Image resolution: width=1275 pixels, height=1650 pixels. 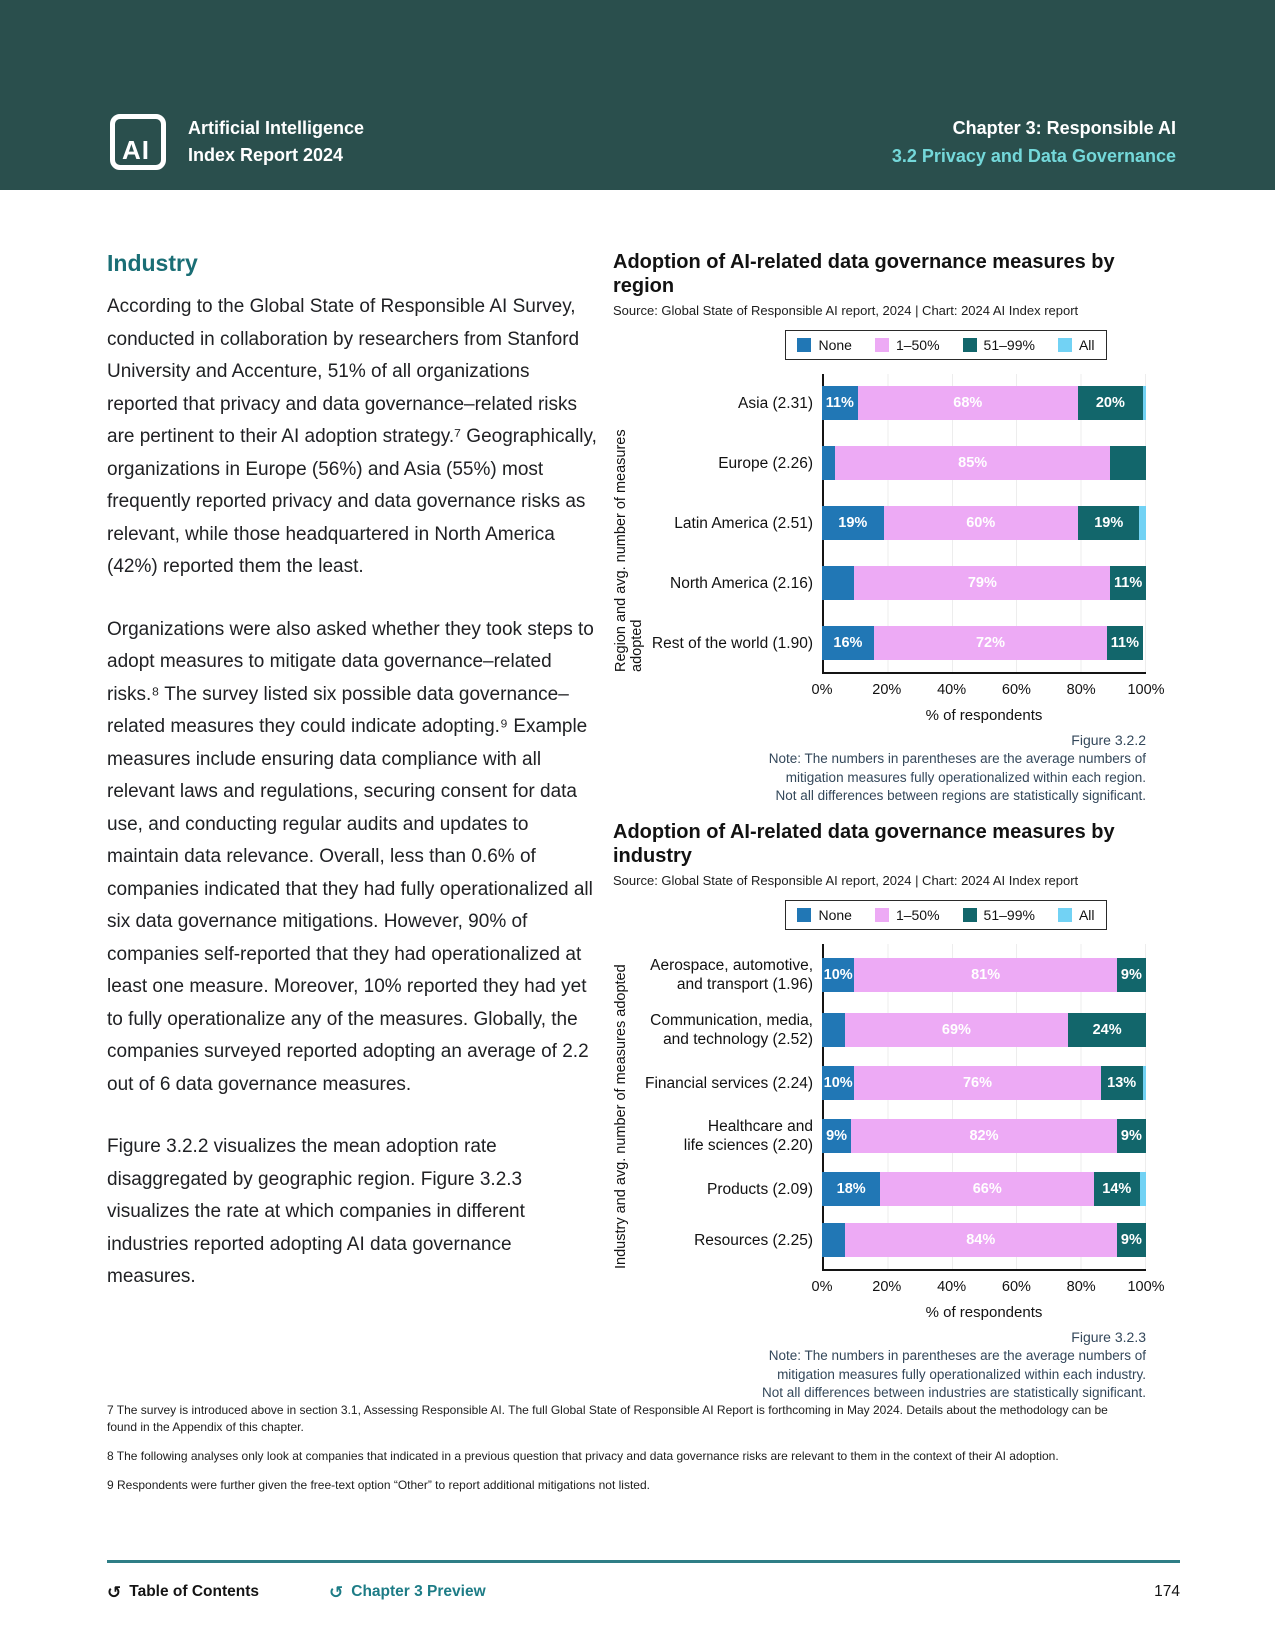 What do you see at coordinates (985, 1106) in the screenshot?
I see `gridlines` at bounding box center [985, 1106].